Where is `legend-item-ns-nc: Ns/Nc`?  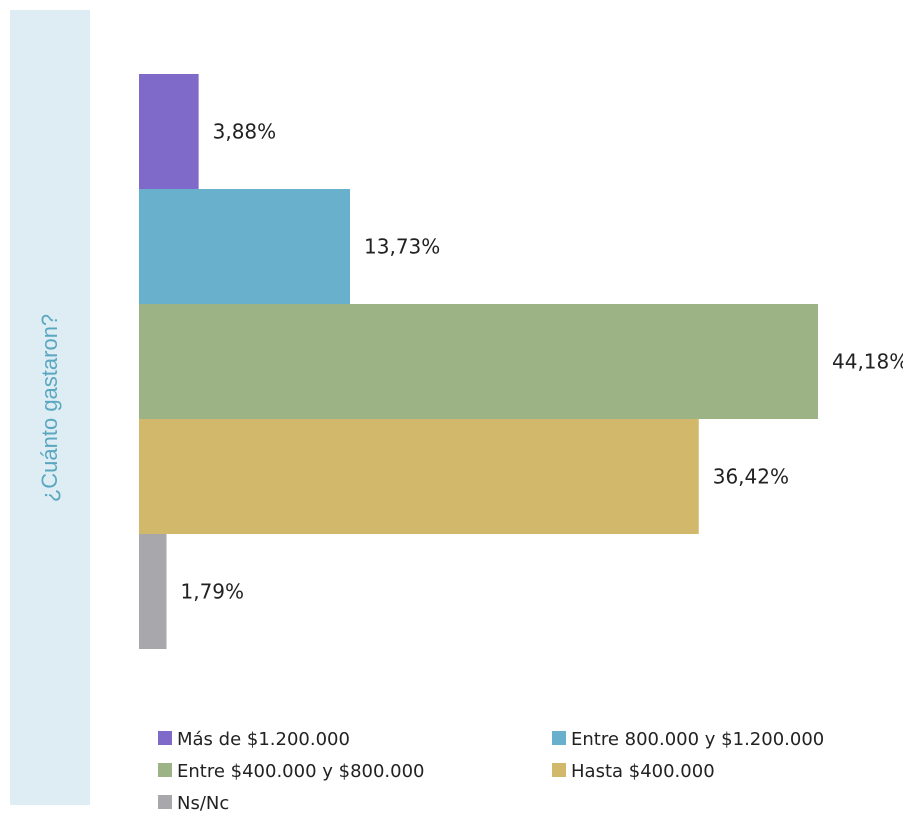
legend-item-ns-nc: Ns/Nc is located at coordinates (193, 803).